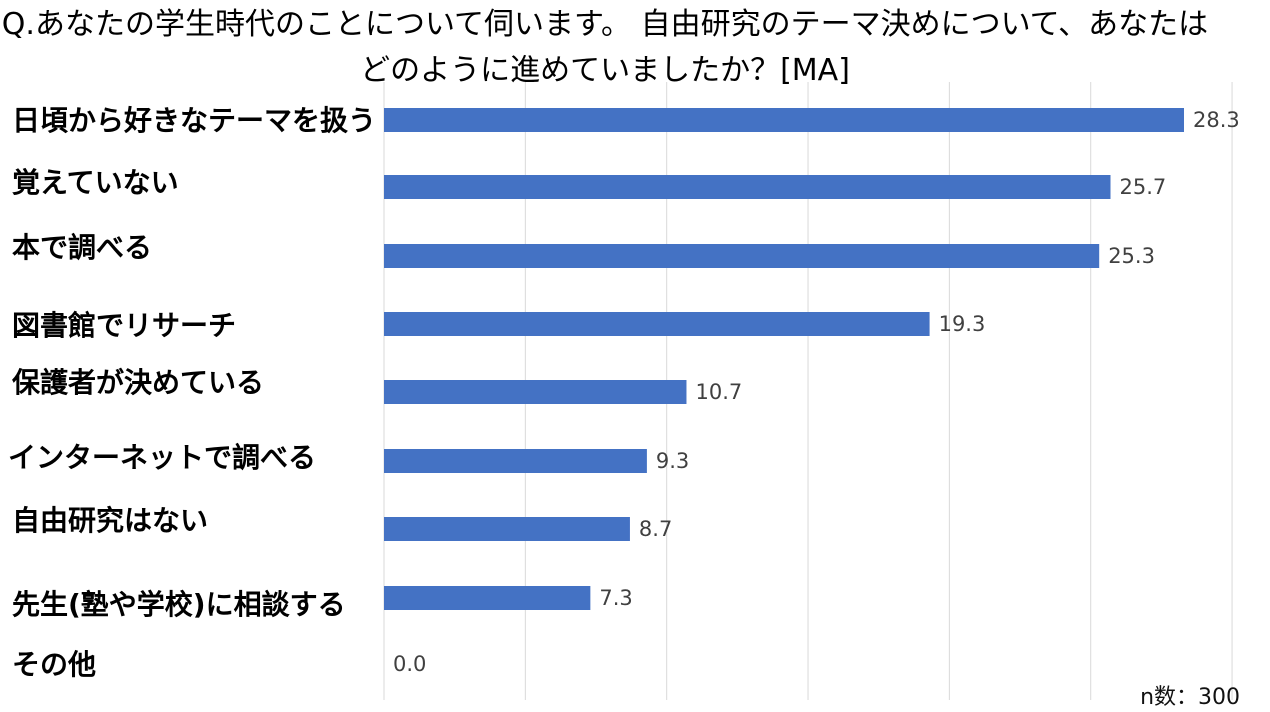 This screenshot has height=712, width=1270. Describe the element at coordinates (110, 520) in the screenshot. I see `category-label: 自由研究はない` at that location.